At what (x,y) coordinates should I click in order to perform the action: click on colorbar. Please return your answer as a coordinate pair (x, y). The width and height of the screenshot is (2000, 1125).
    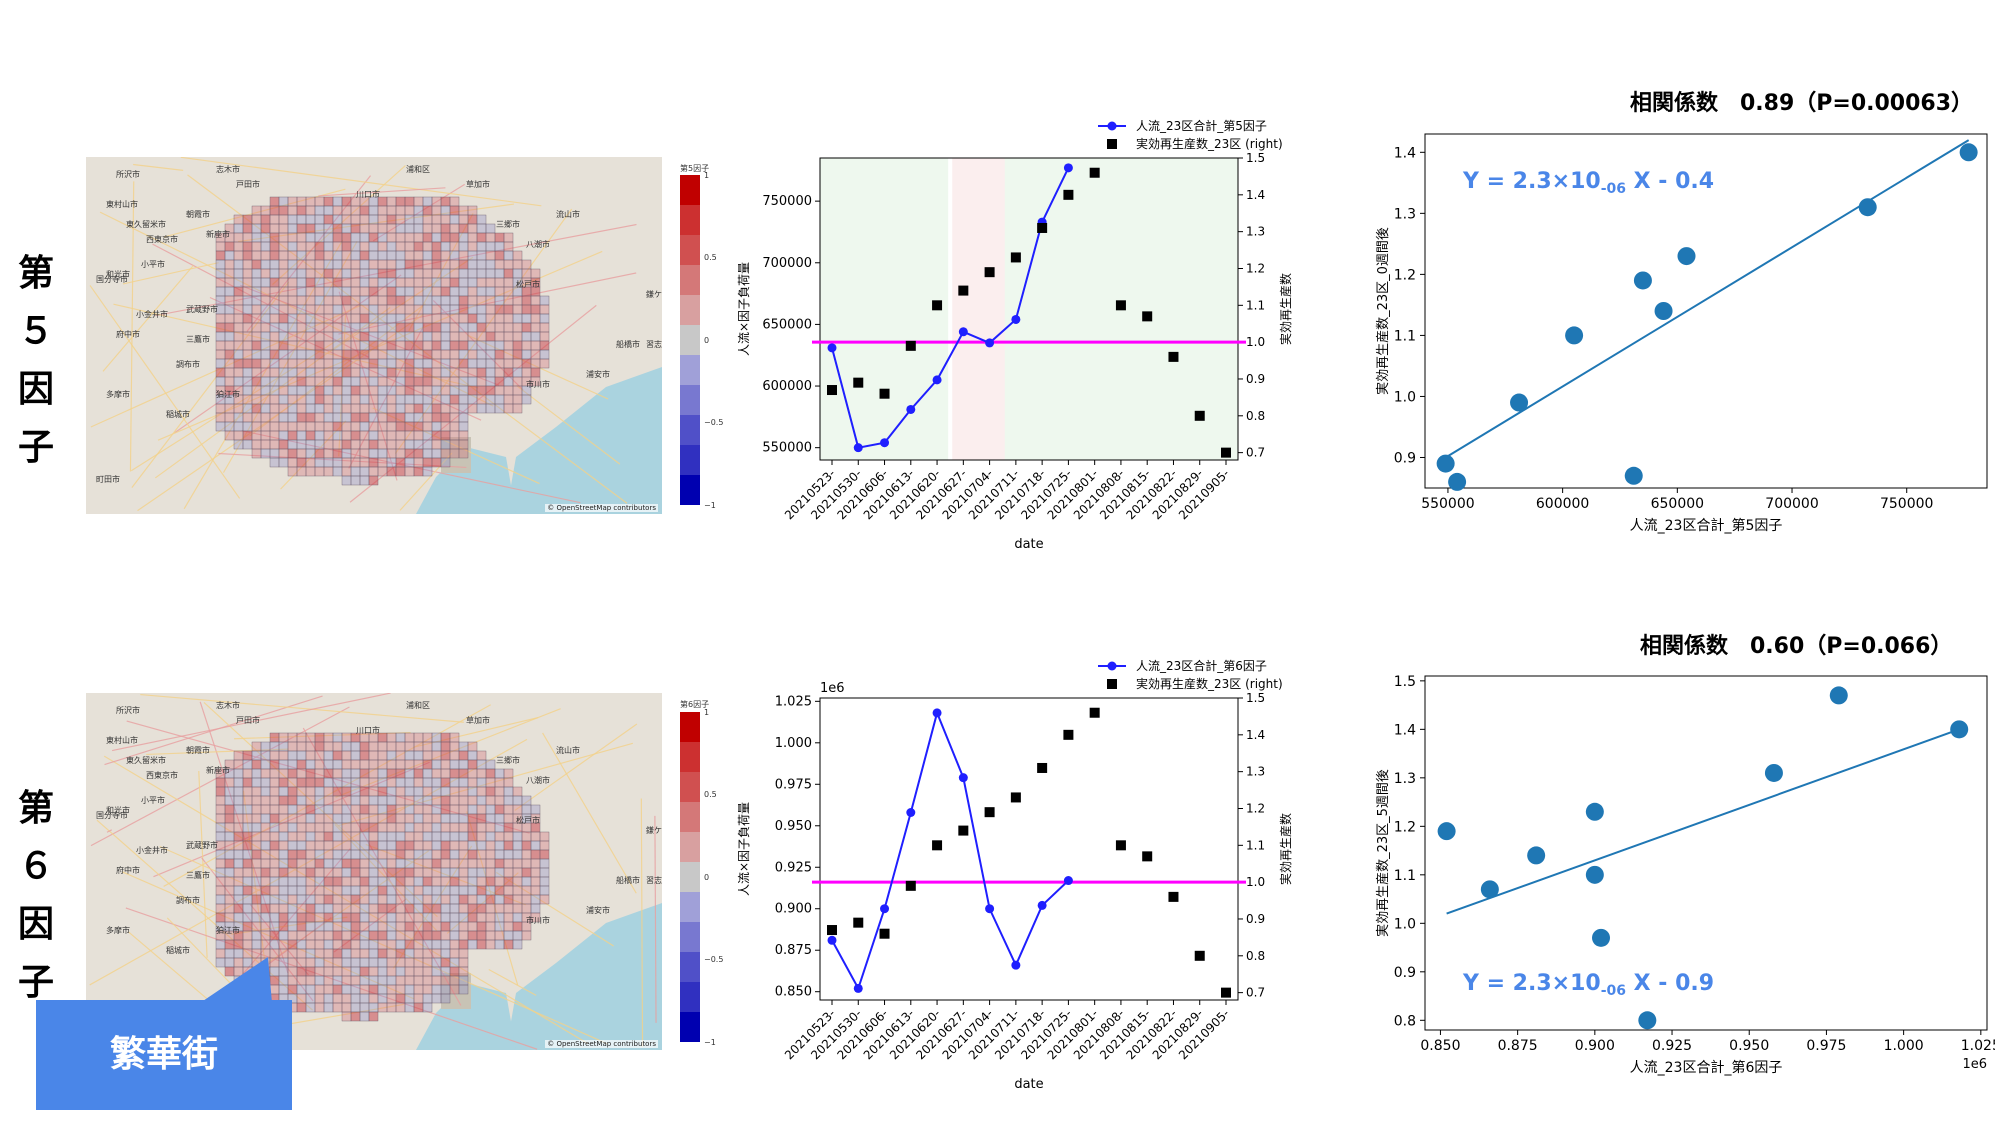
    Looking at the image, I should click on (690, 340).